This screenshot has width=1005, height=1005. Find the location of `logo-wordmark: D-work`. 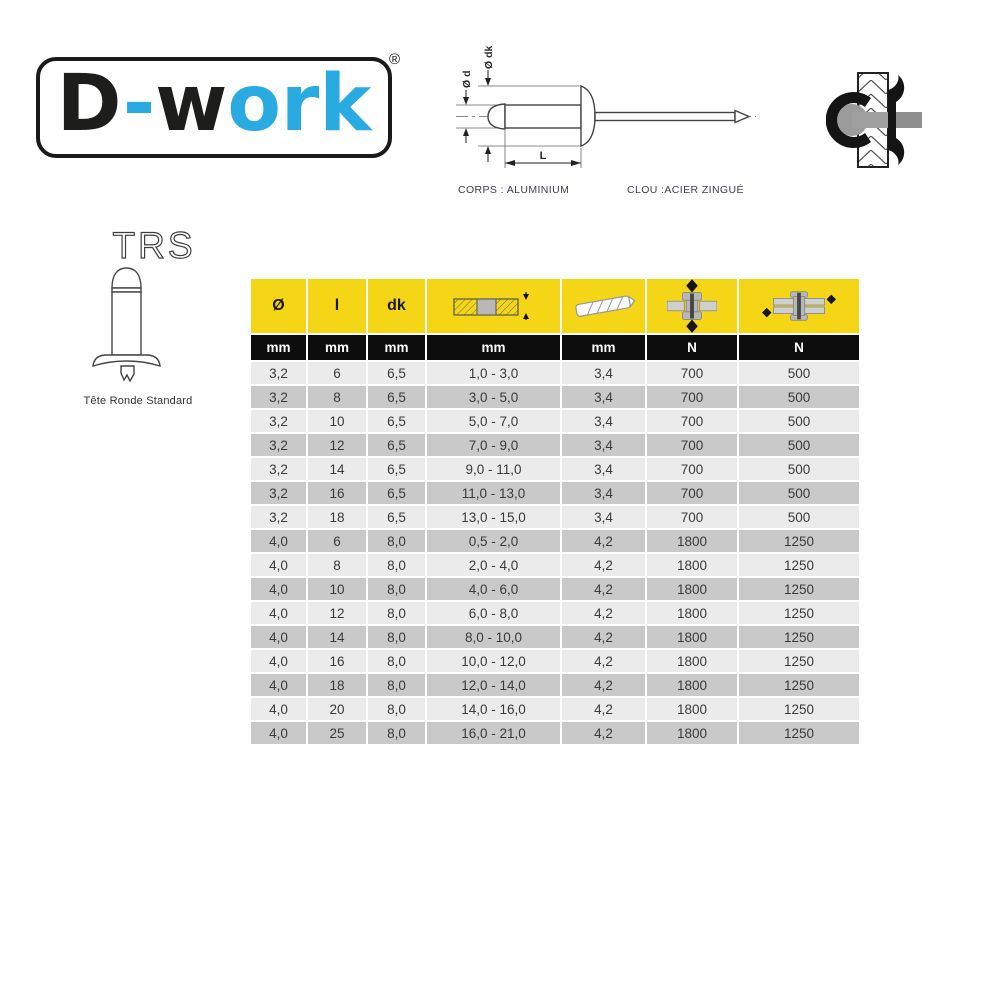

logo-wordmark: D-work is located at coordinates (214, 108).